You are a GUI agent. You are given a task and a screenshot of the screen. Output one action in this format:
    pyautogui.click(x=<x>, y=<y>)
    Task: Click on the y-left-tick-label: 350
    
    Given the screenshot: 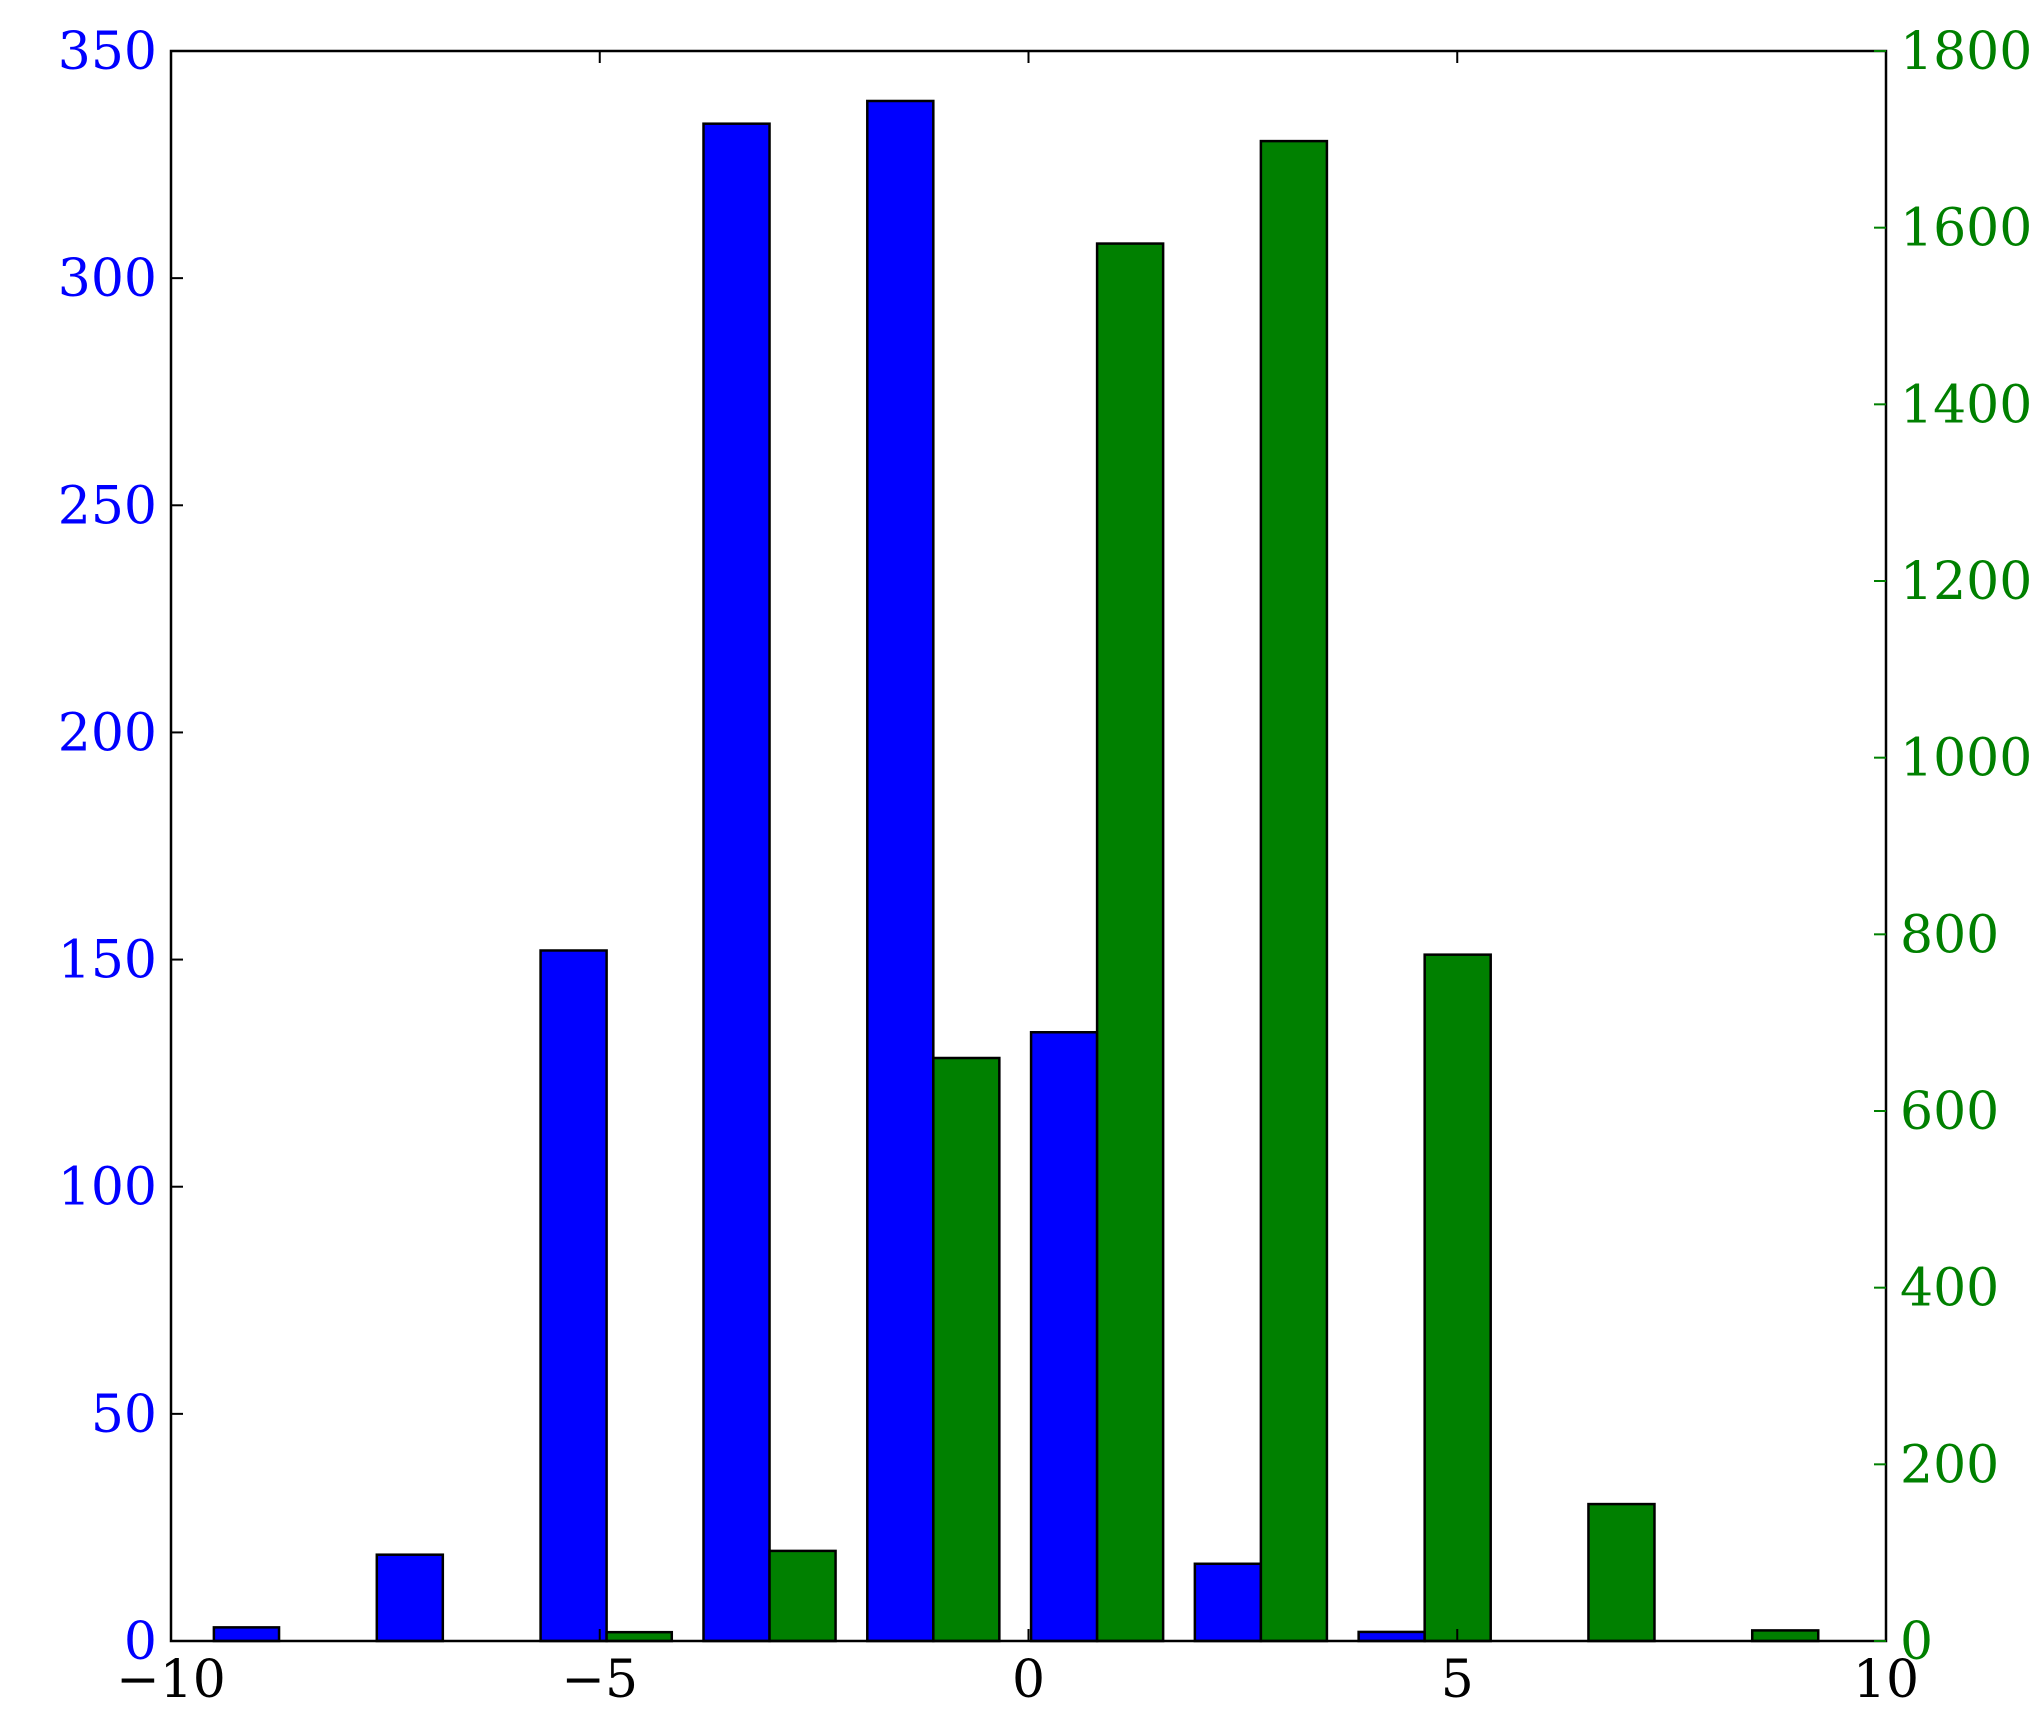 What is the action you would take?
    pyautogui.click(x=107, y=52)
    